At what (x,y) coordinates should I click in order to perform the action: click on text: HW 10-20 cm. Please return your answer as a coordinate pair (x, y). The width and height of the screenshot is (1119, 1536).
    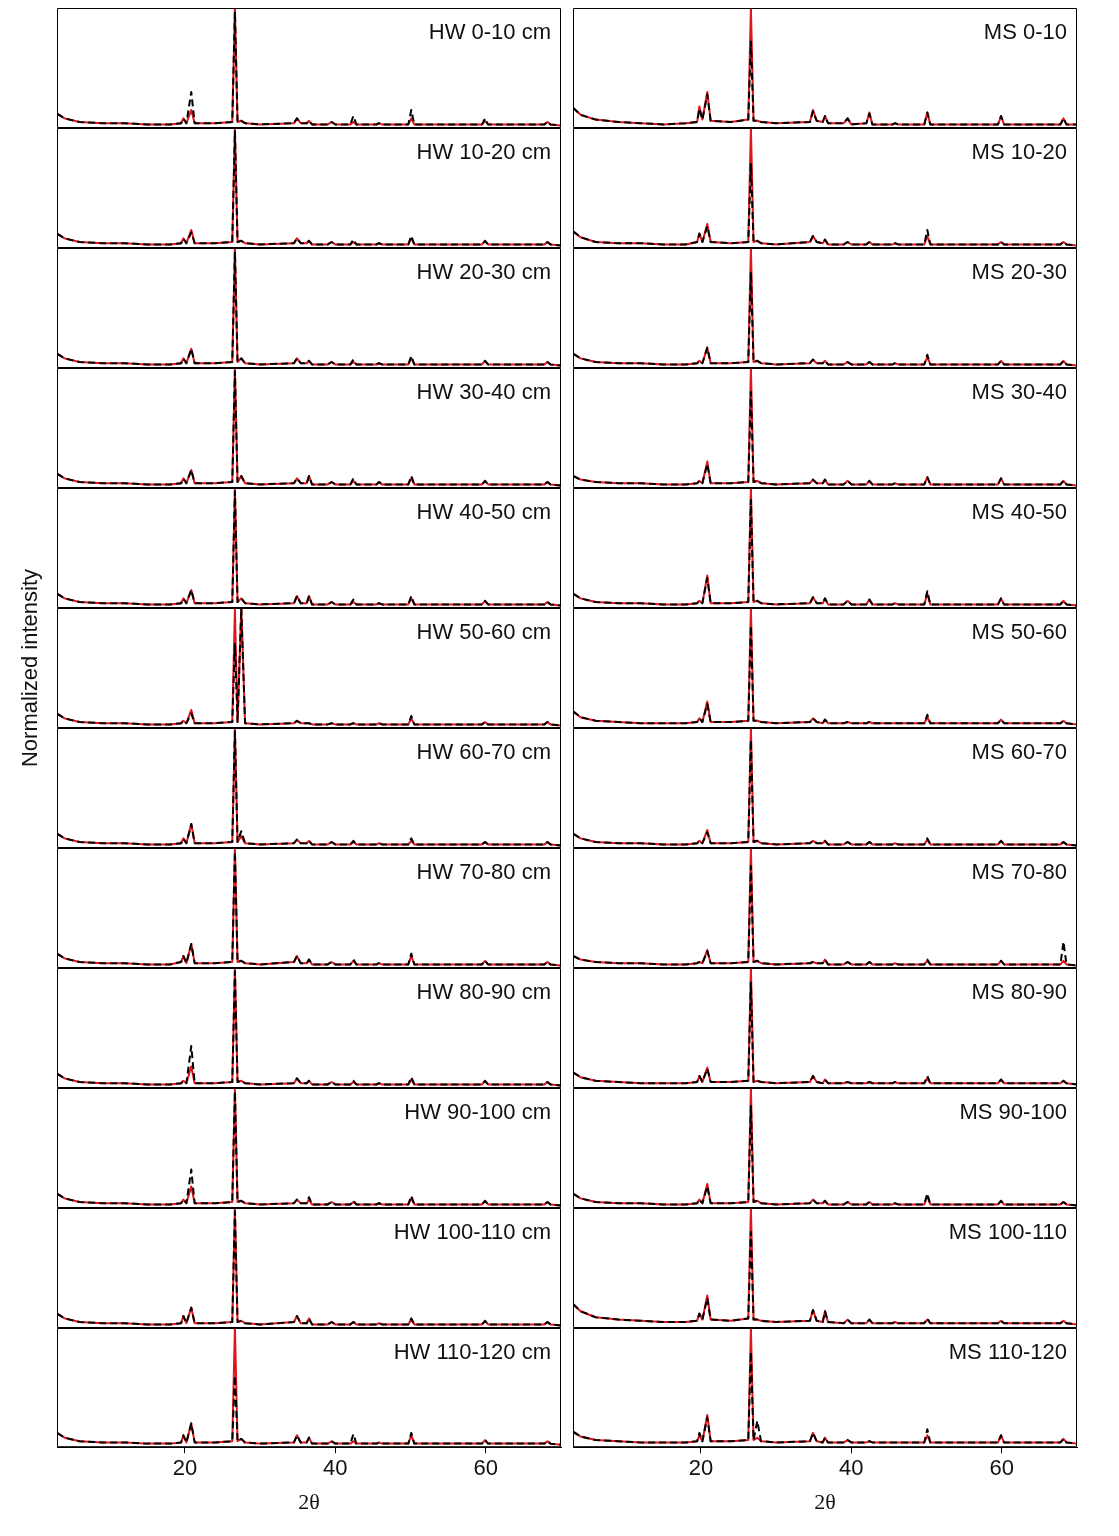
    Looking at the image, I should click on (483, 152).